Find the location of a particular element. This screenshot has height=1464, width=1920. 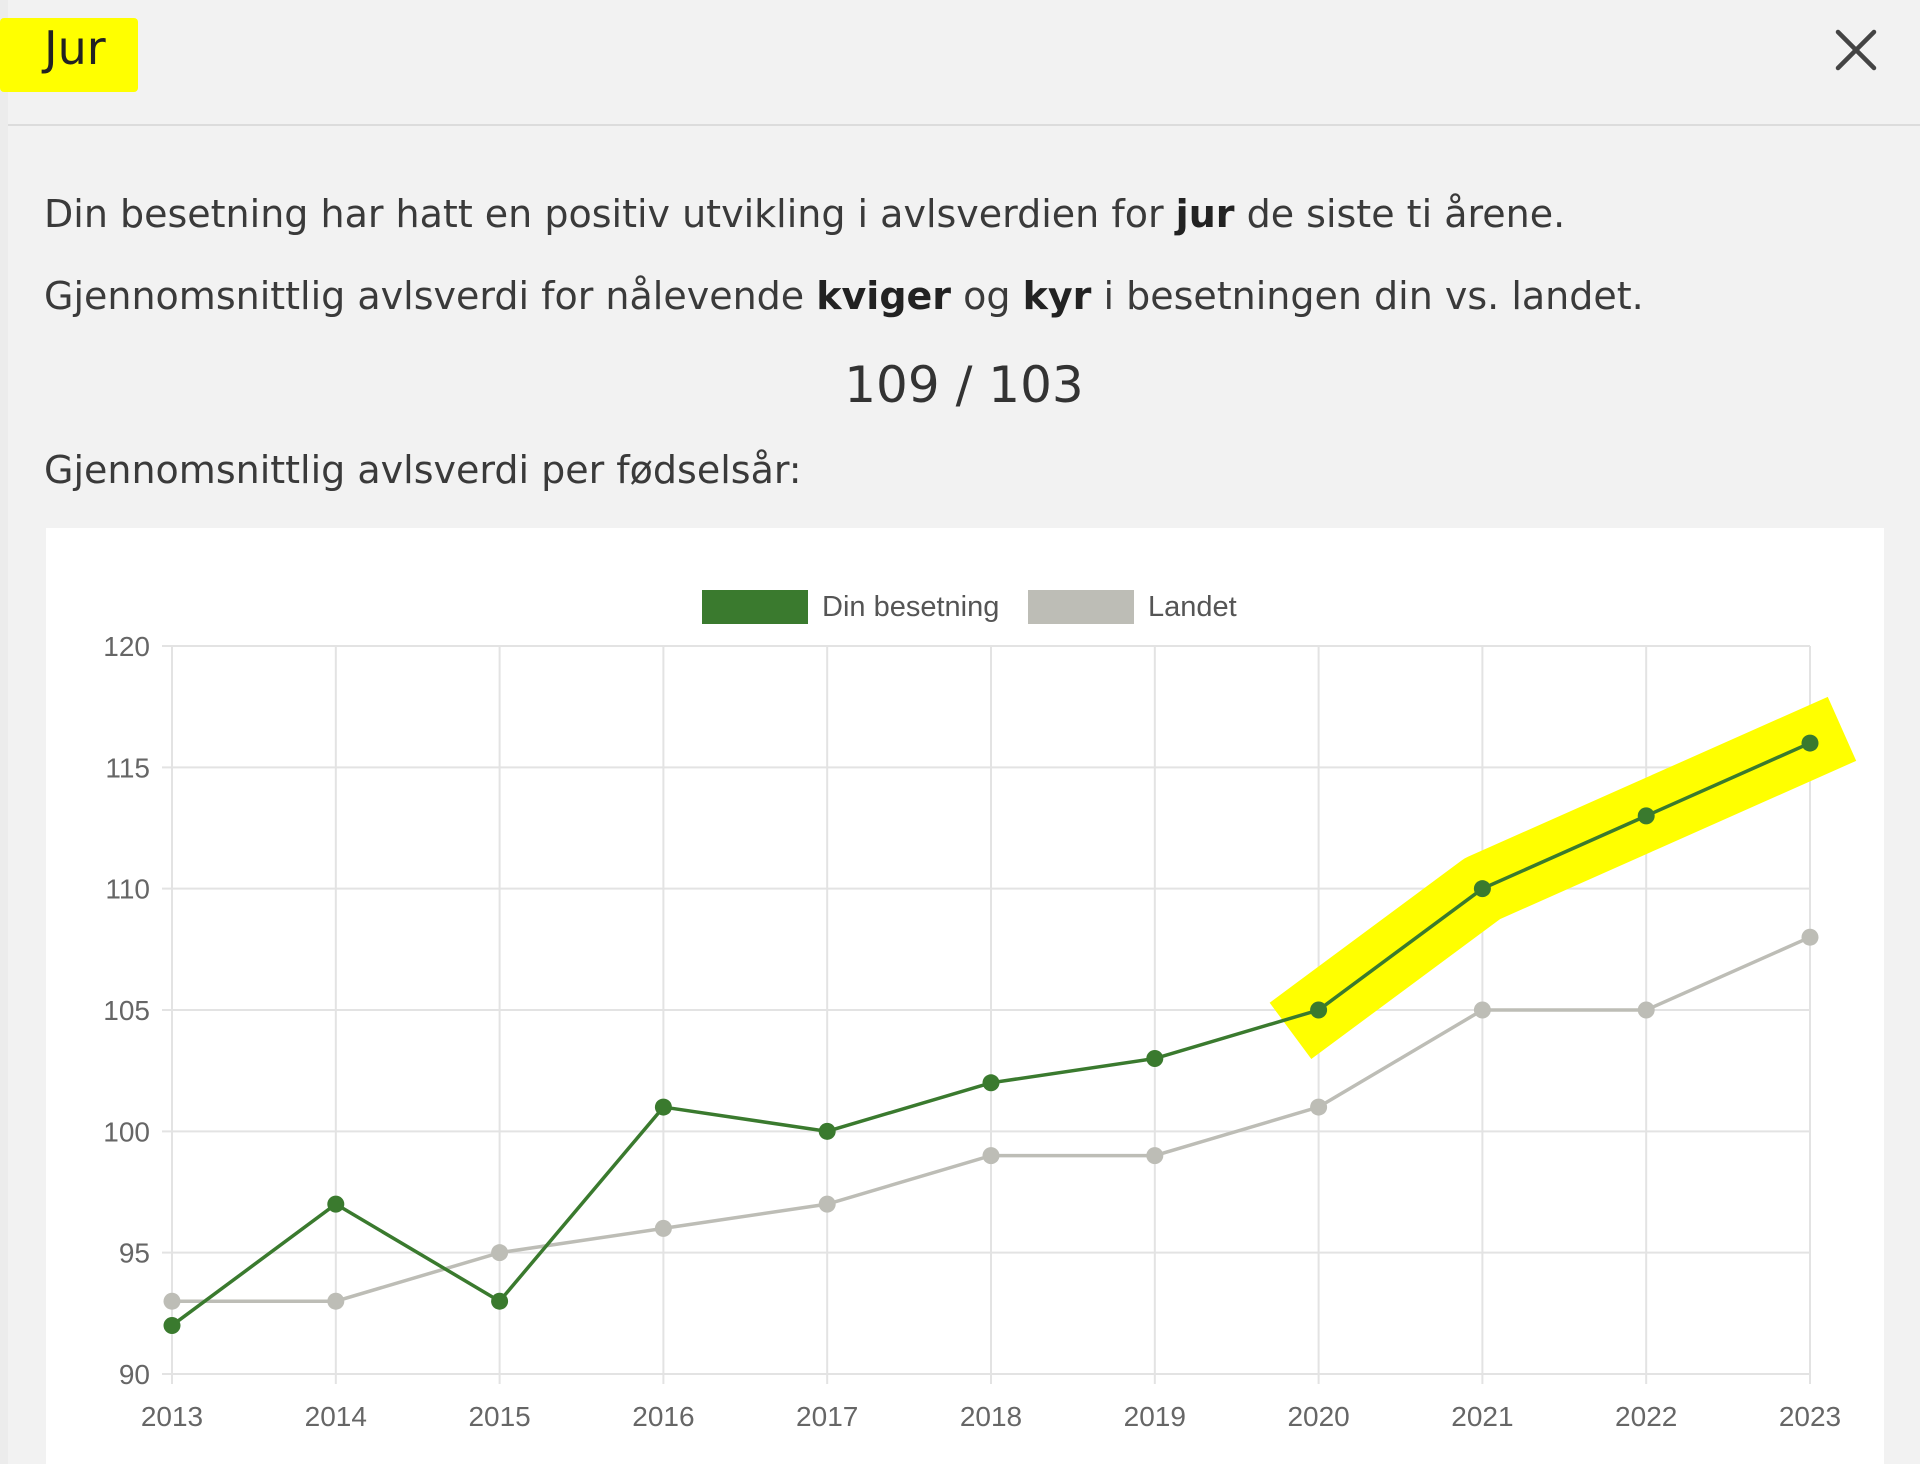

average-text-start: Gjennomsnittlig avlsverdi for nålevende is located at coordinates (430, 296).